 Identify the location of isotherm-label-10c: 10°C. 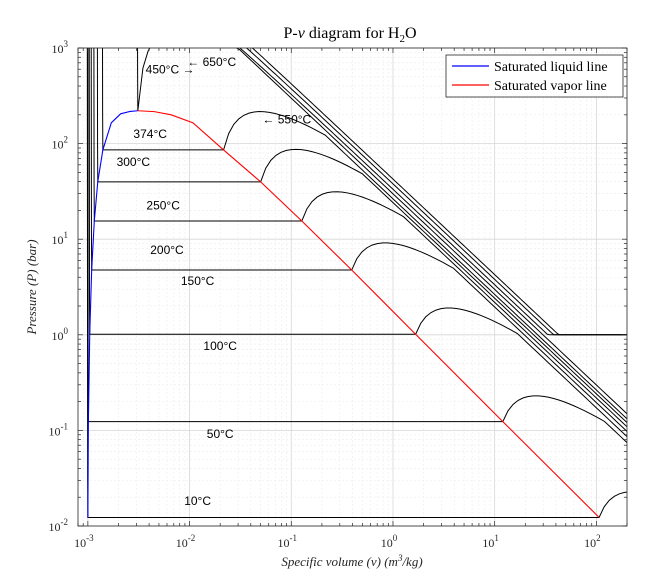
(197, 501).